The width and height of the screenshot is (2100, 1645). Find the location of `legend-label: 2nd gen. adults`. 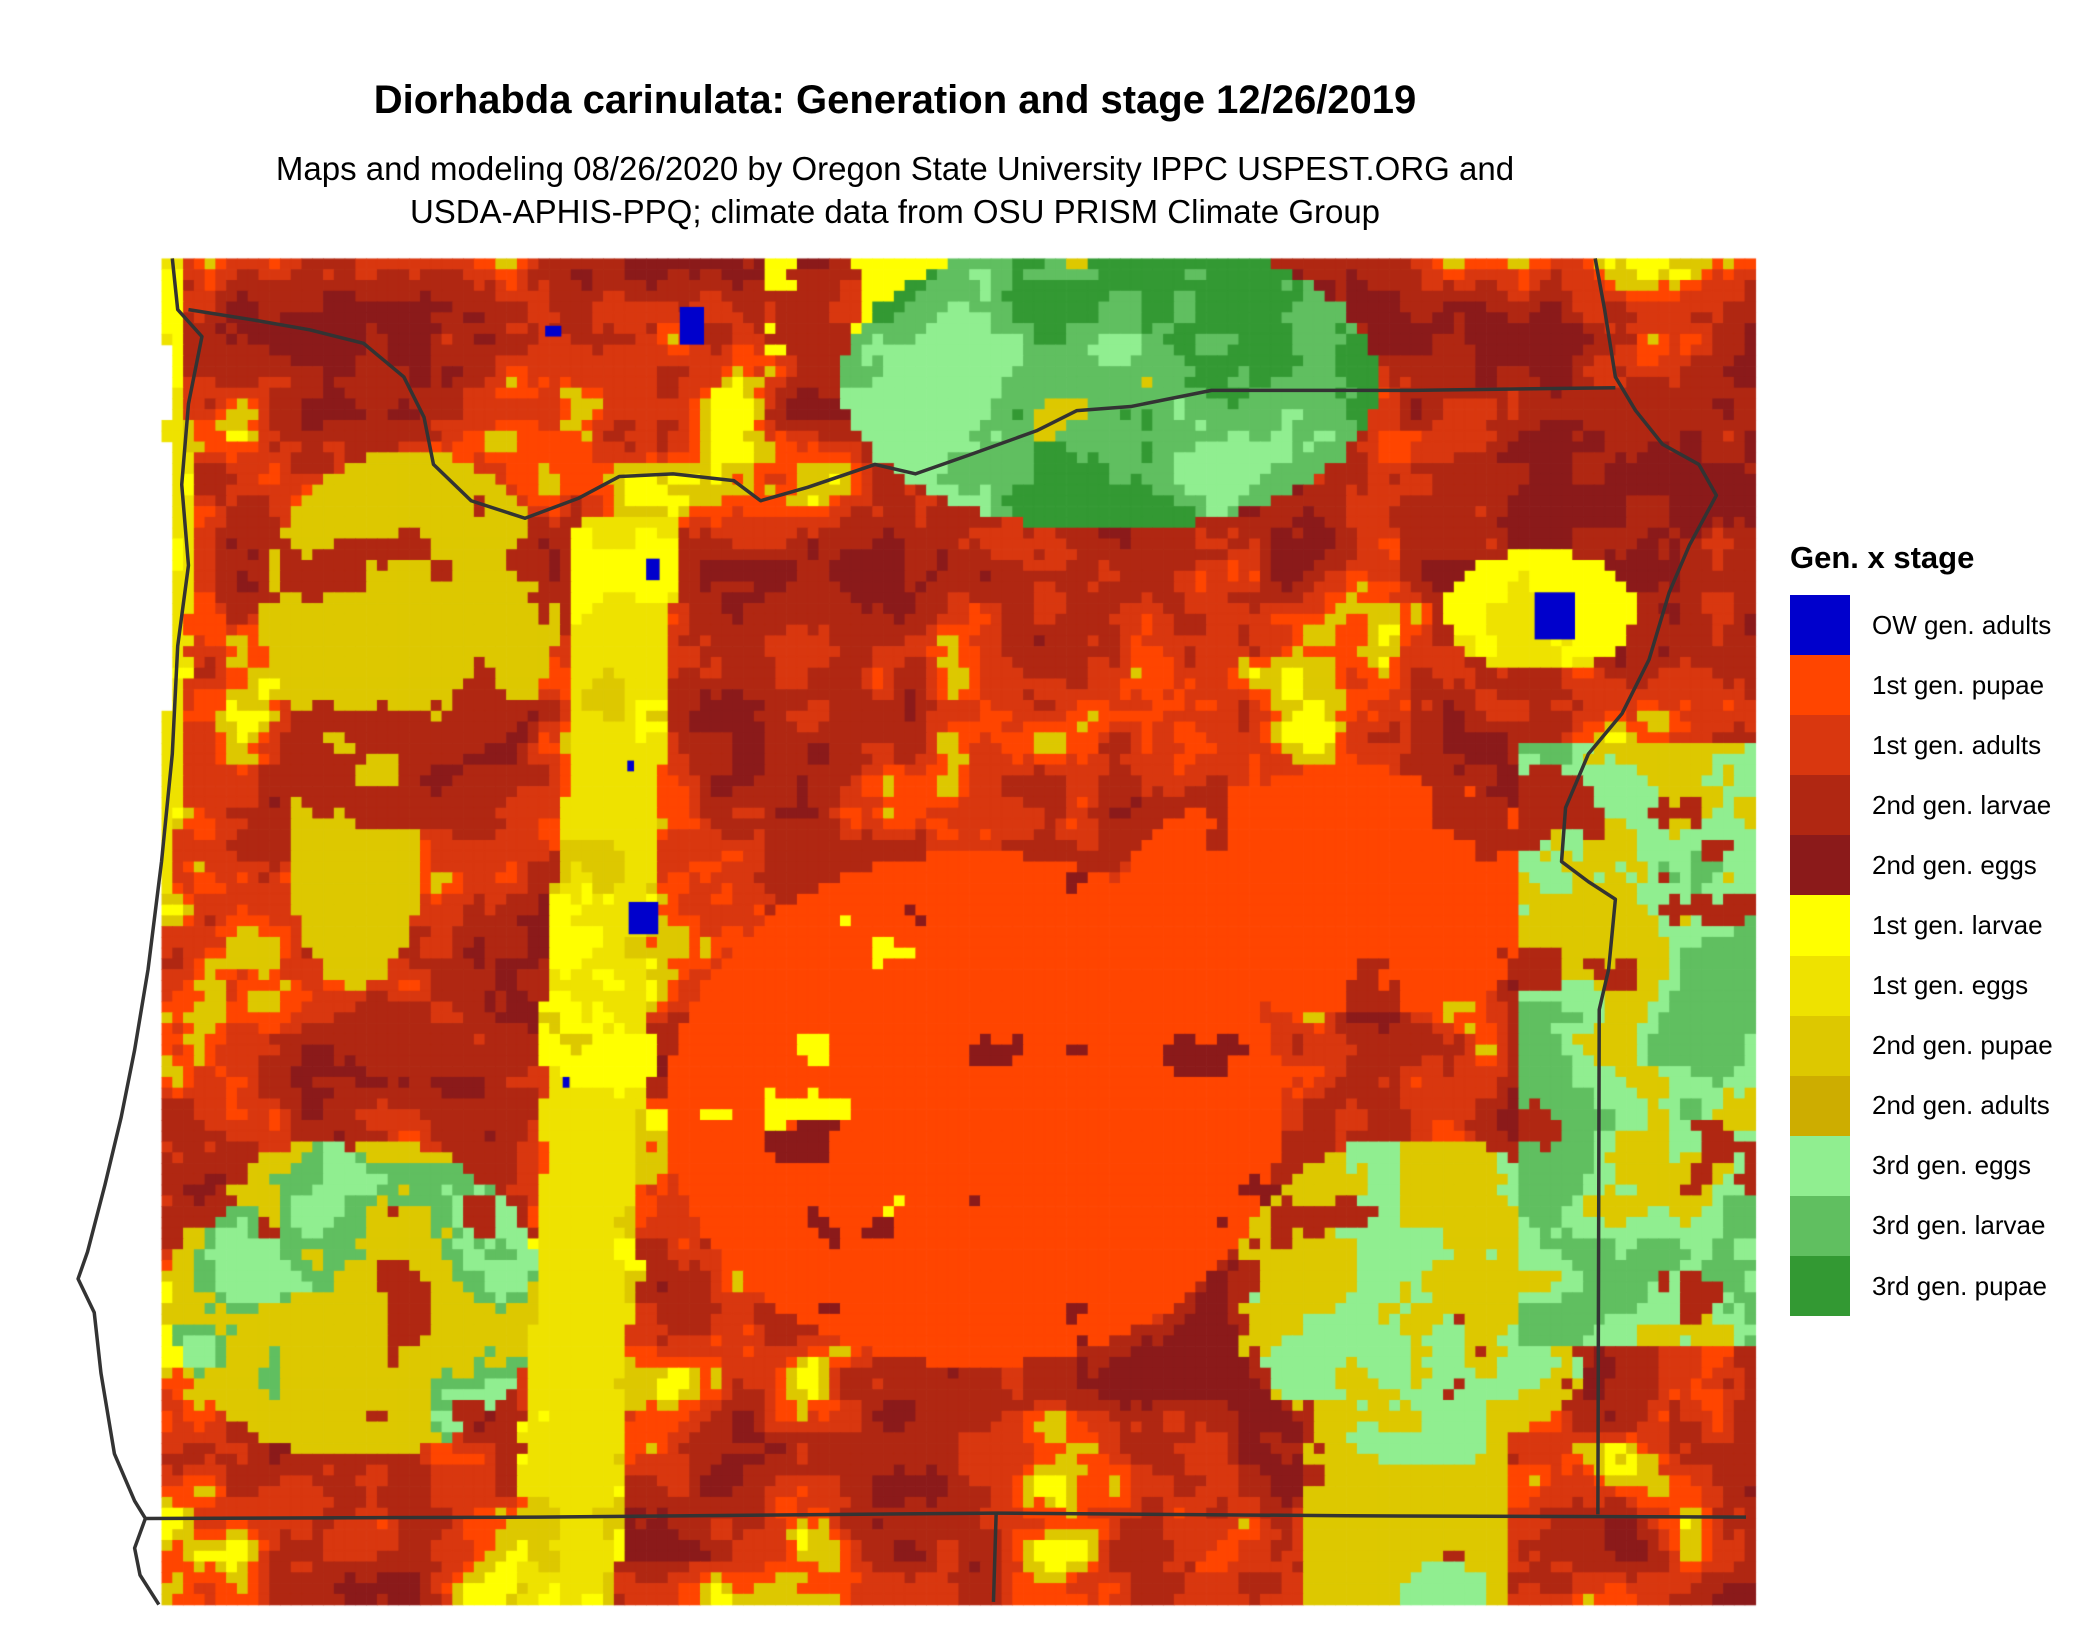

legend-label: 2nd gen. adults is located at coordinates (1961, 1105).